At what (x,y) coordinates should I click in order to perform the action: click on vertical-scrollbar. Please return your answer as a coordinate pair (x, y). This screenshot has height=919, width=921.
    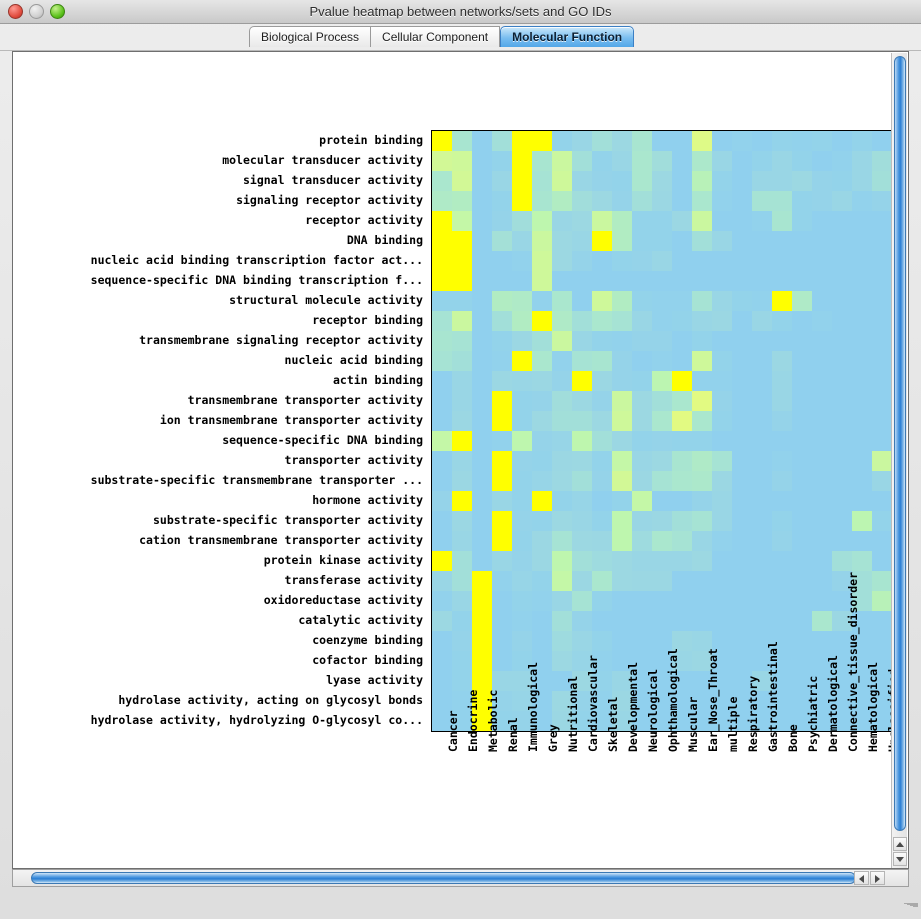
    Looking at the image, I should click on (899, 460).